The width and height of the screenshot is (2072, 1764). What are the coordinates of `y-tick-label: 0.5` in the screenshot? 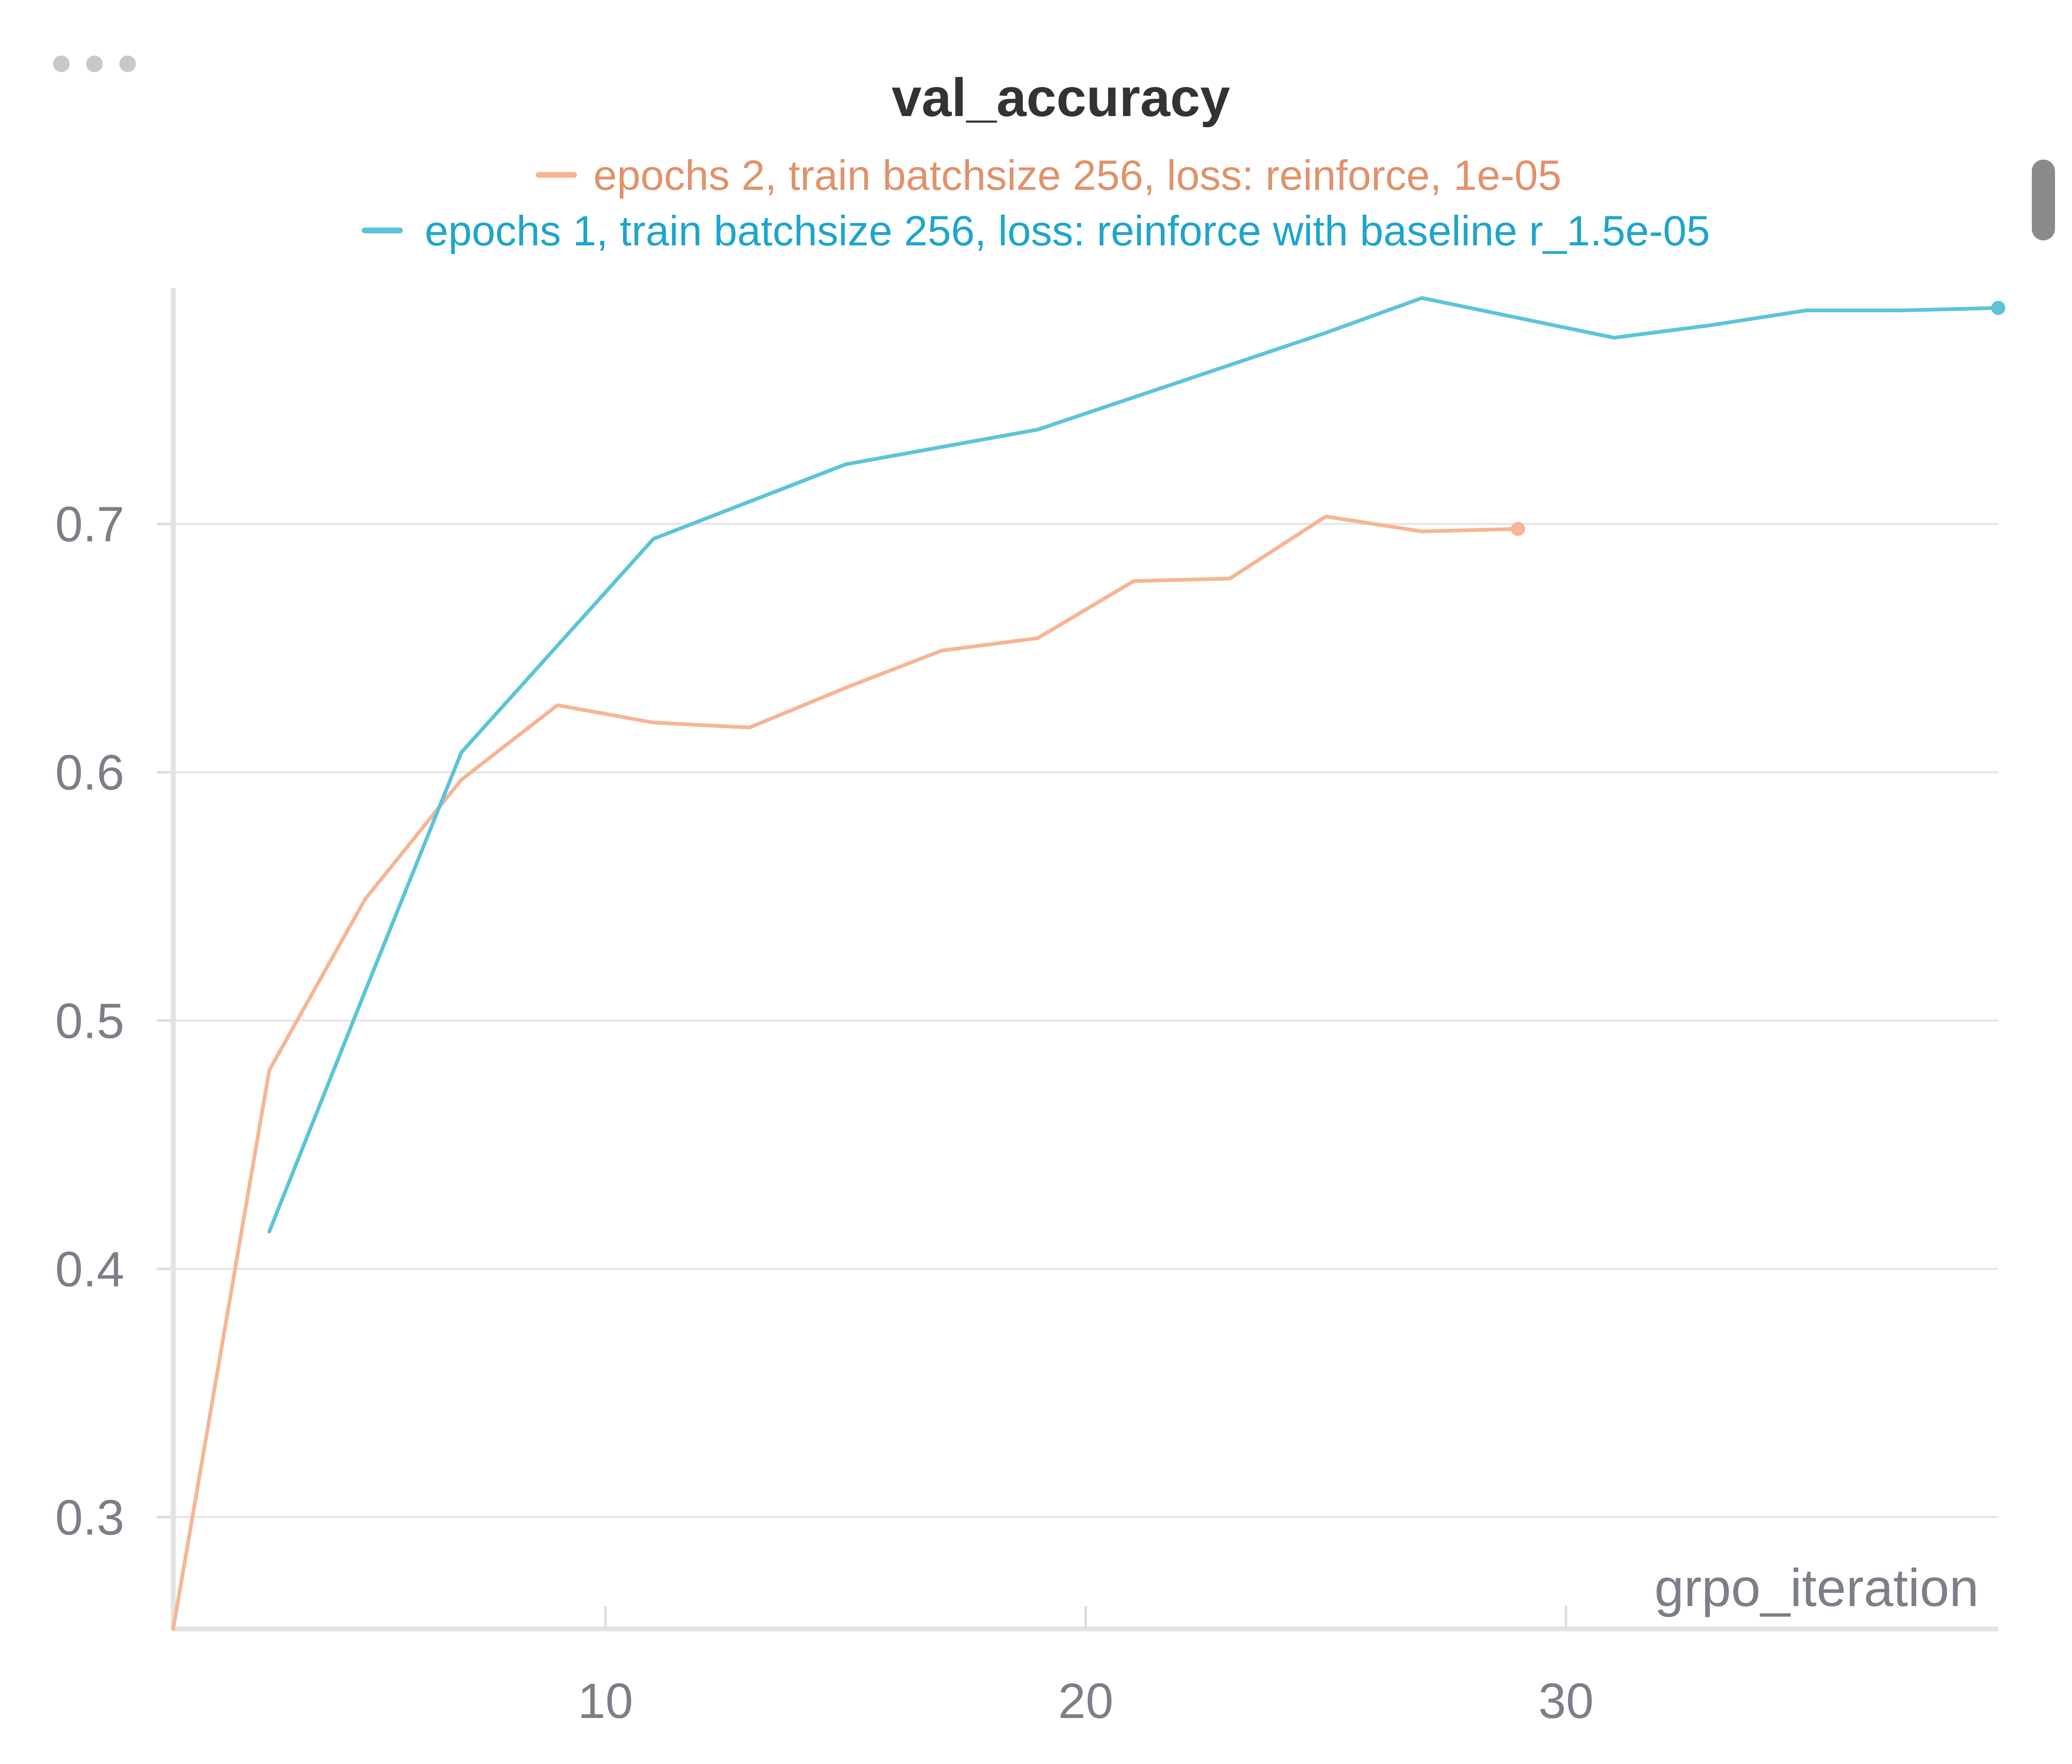 It's located at (89, 1021).